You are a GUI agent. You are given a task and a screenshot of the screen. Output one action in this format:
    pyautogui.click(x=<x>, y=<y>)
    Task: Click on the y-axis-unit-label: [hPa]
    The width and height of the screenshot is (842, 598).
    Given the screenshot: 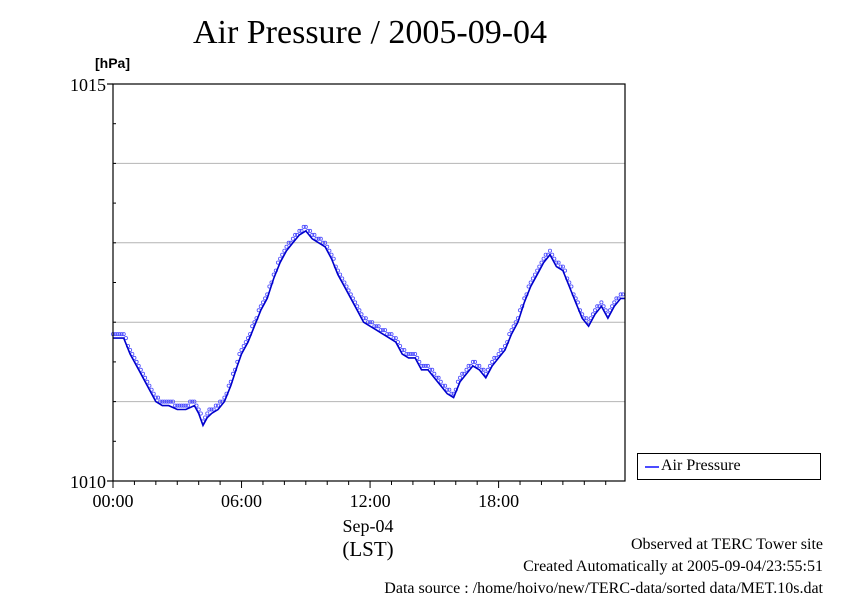 What is the action you would take?
    pyautogui.click(x=112, y=63)
    